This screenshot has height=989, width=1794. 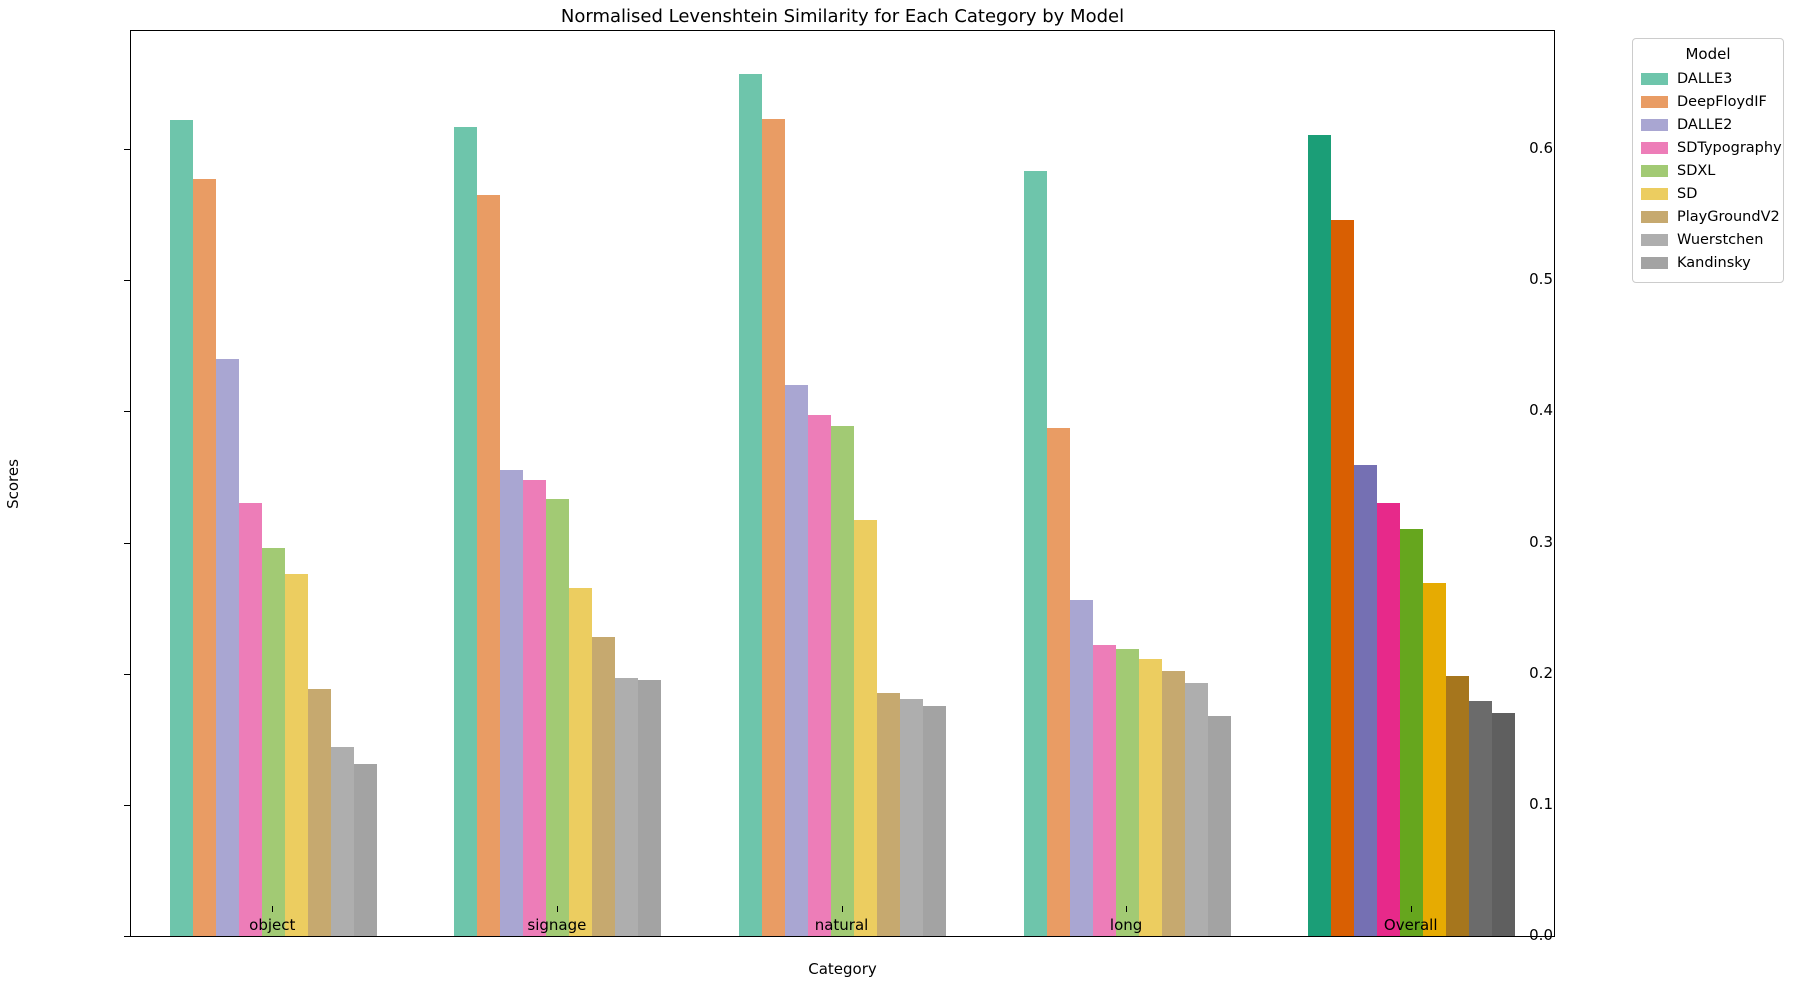 I want to click on bar-playgroundv2-overall, so click(x=1458, y=806).